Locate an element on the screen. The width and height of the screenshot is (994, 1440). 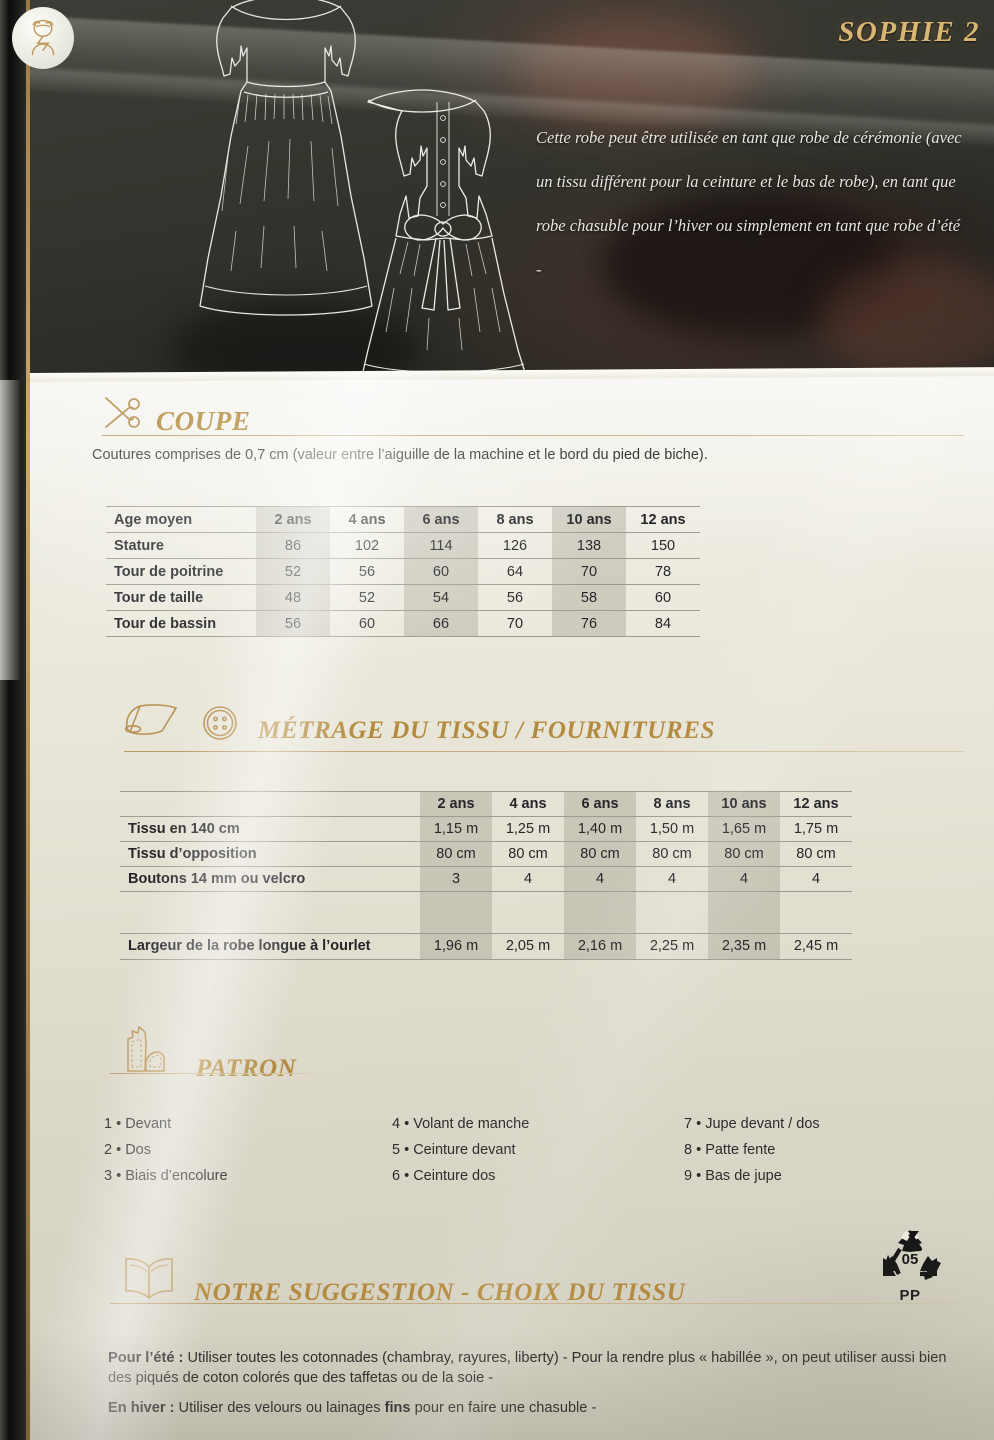
recycling-triangle-icon: 05 is located at coordinates (912, 1255).